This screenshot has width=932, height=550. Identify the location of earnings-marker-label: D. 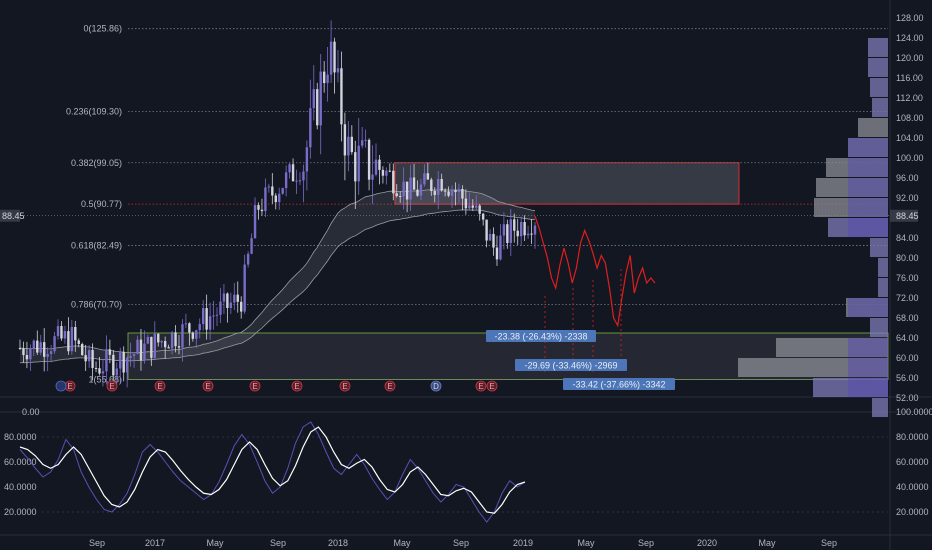
(436, 386).